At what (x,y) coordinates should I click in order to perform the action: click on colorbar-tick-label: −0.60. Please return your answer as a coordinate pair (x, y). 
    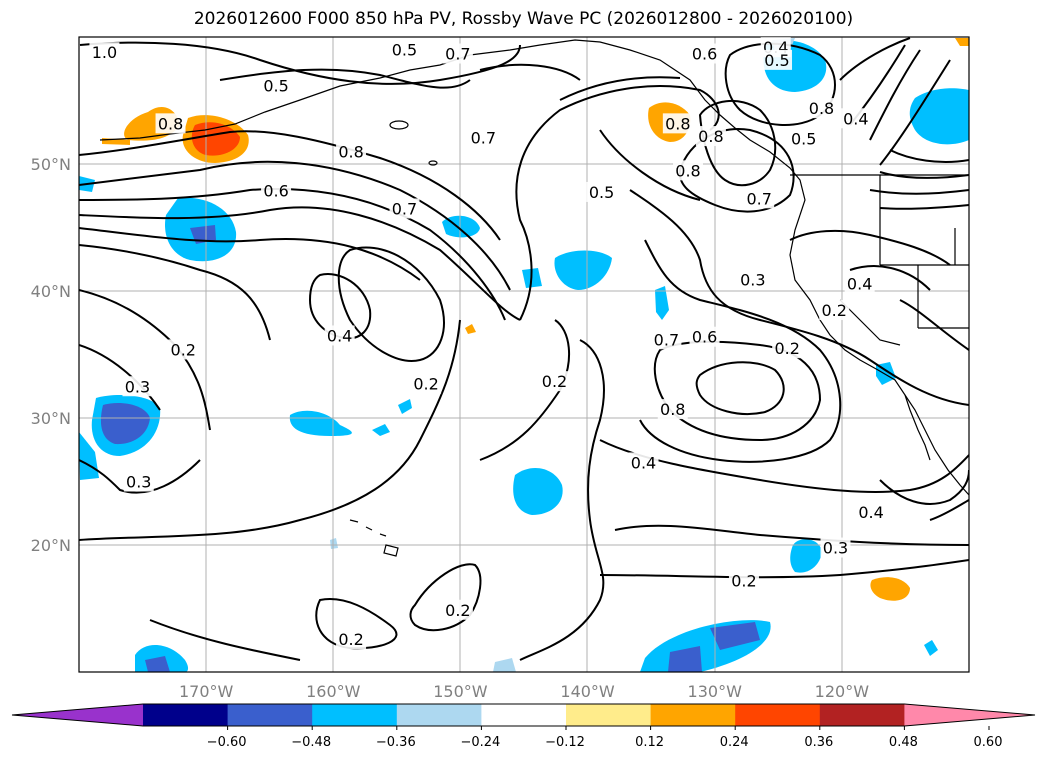
    Looking at the image, I should click on (227, 742).